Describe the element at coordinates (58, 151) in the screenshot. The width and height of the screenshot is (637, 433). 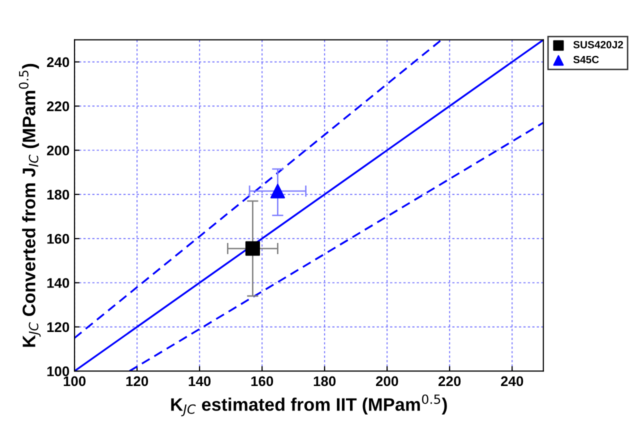
I see `y-tick-label: 200` at that location.